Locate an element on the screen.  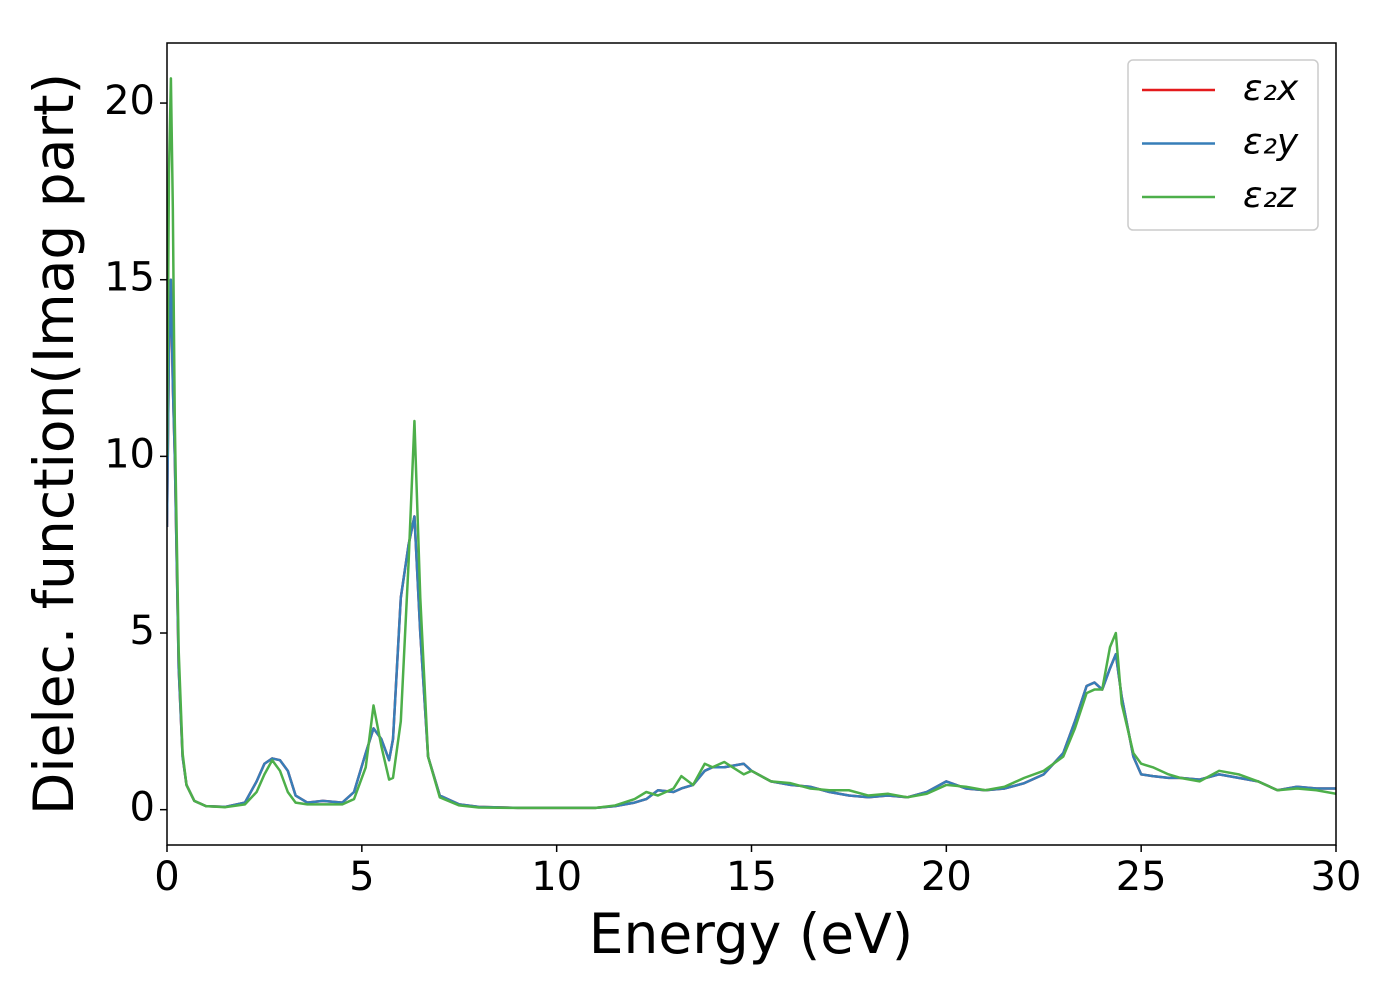
x-tick-label: 20 is located at coordinates (946, 877).